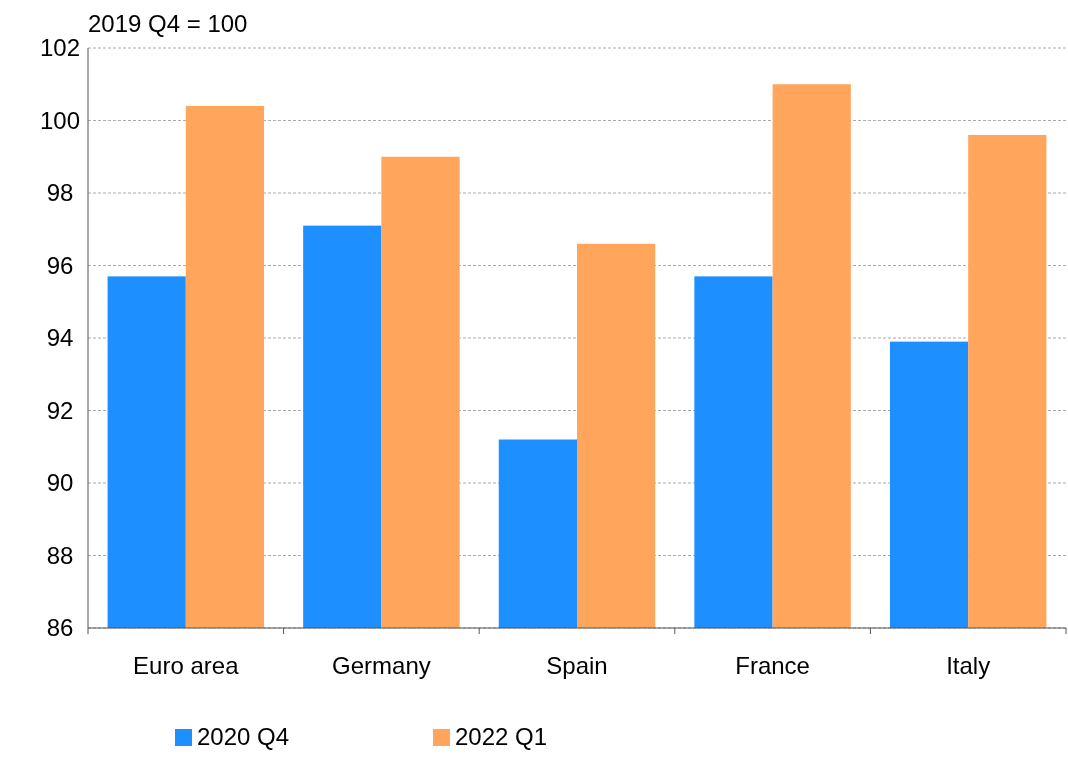 The image size is (1068, 761). What do you see at coordinates (60, 628) in the screenshot?
I see `y-tick-label: 86` at bounding box center [60, 628].